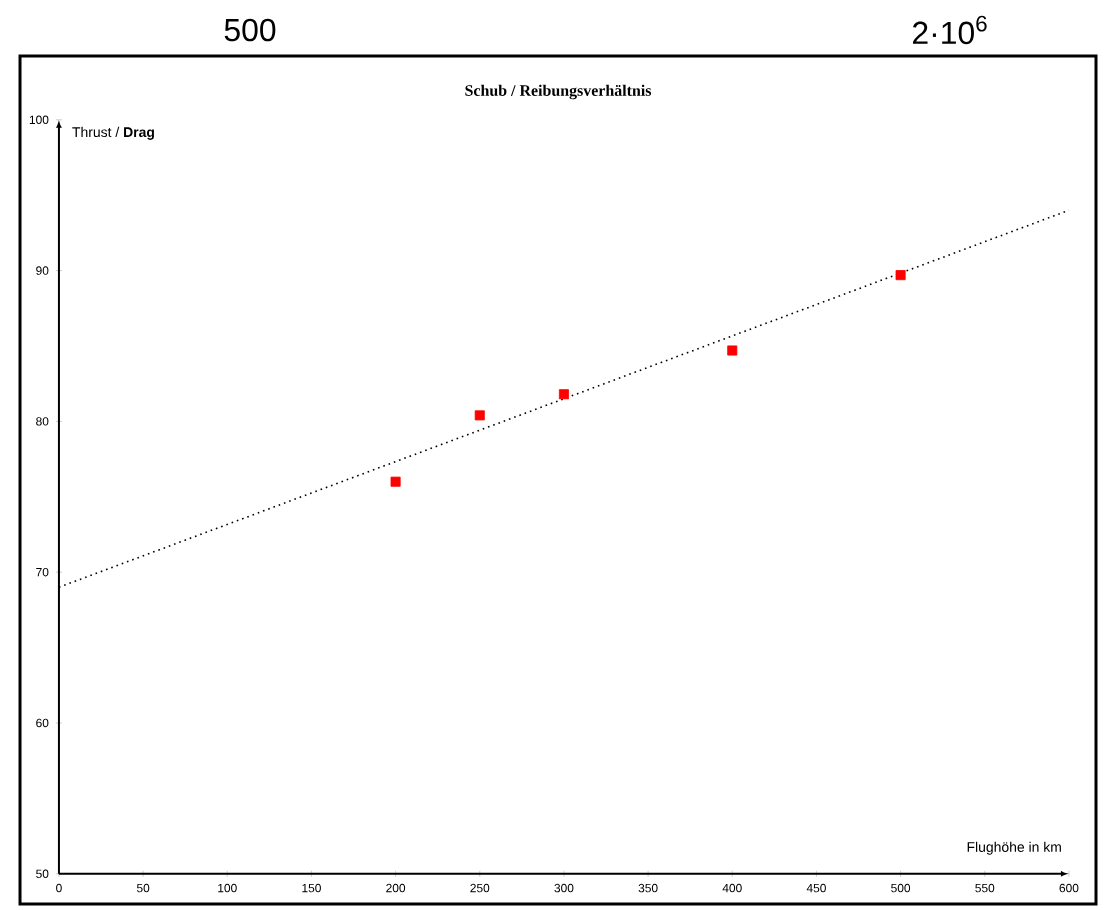  I want to click on text: 500, so click(250, 30).